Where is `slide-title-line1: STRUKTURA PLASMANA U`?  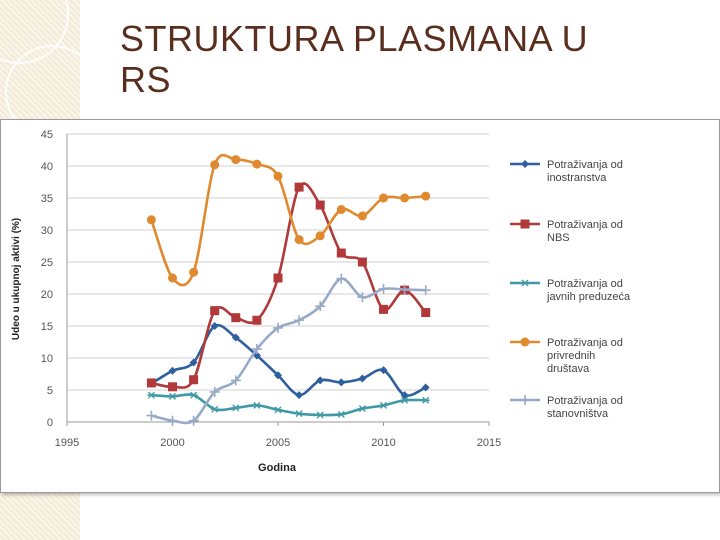 slide-title-line1: STRUKTURA PLASMANA U is located at coordinates (354, 38).